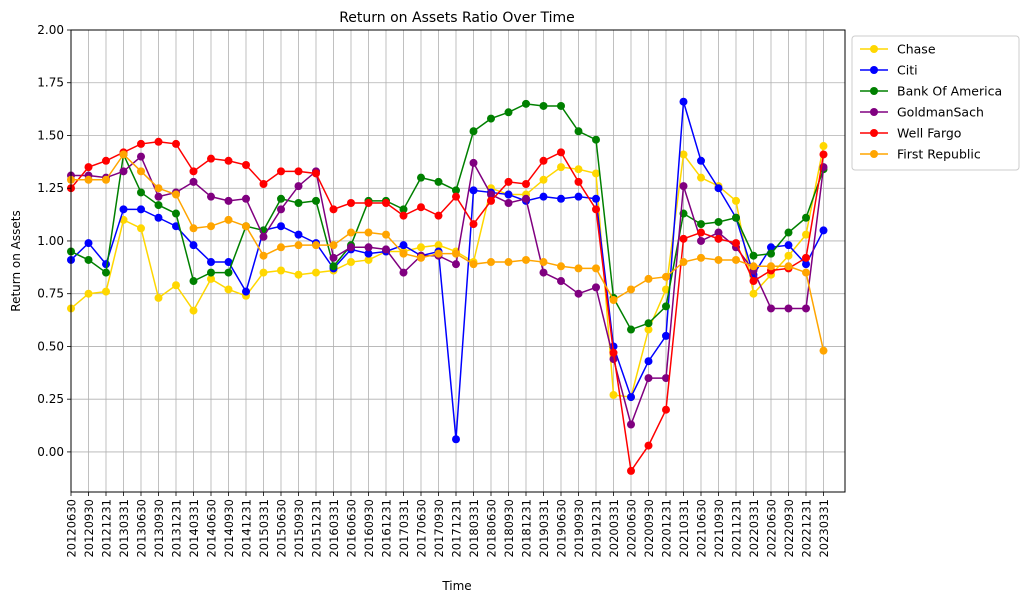 The width and height of the screenshot is (1029, 602). What do you see at coordinates (439, 528) in the screenshot?
I see `x-tick-label: 20170930` at bounding box center [439, 528].